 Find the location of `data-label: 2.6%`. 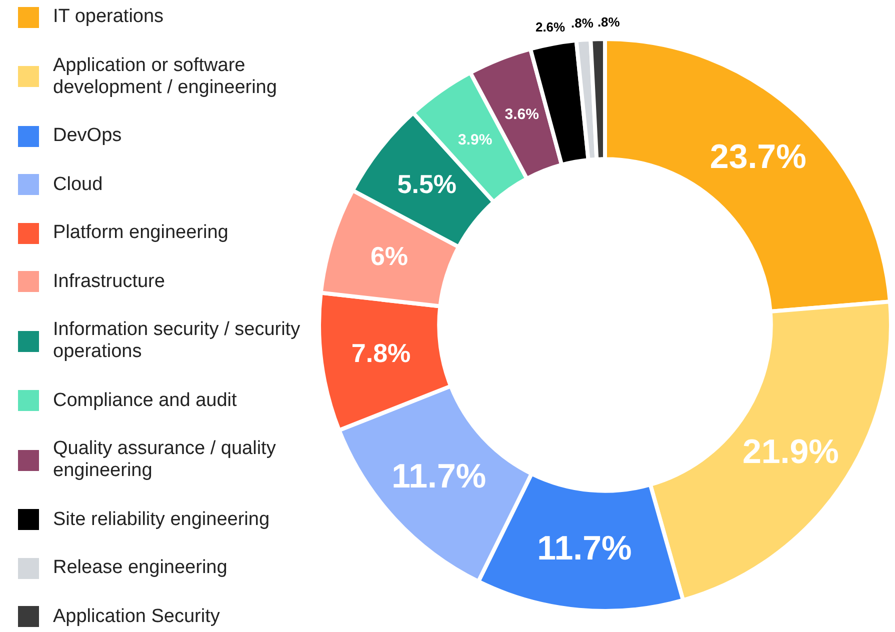

data-label: 2.6% is located at coordinates (550, 27).